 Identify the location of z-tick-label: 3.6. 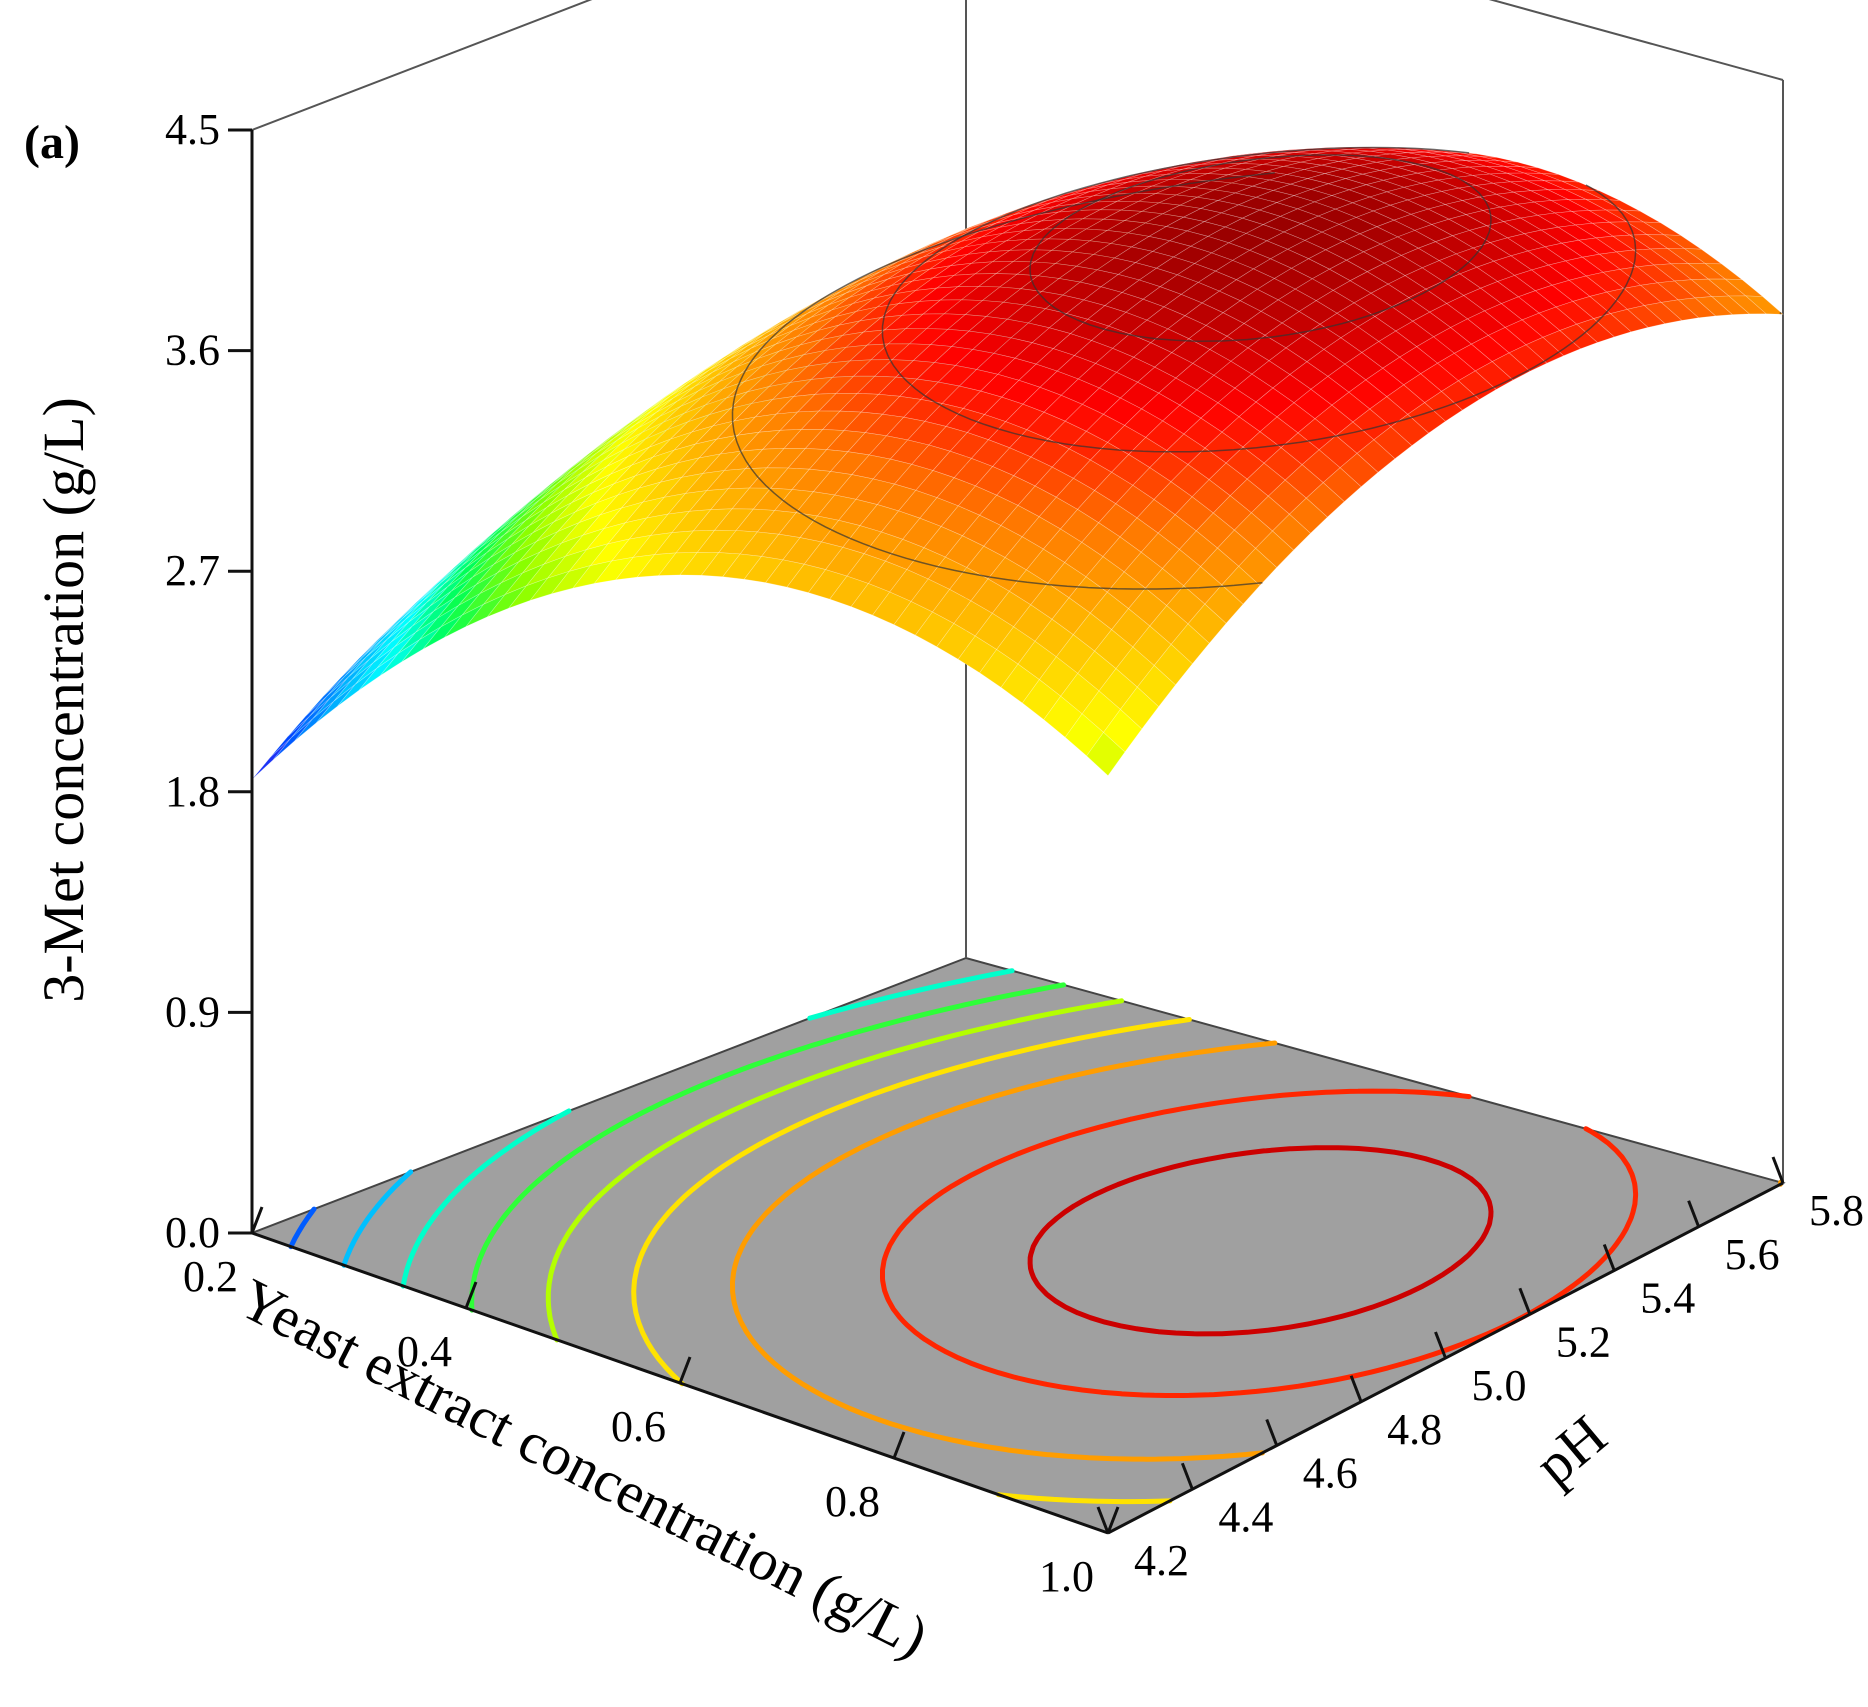
(192, 350).